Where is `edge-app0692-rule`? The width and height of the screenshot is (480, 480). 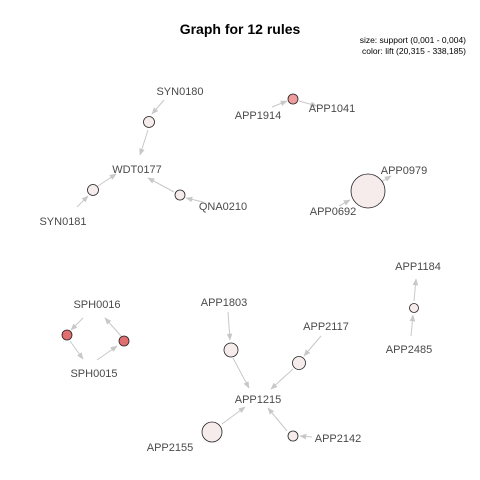 edge-app0692-rule is located at coordinates (344, 203).